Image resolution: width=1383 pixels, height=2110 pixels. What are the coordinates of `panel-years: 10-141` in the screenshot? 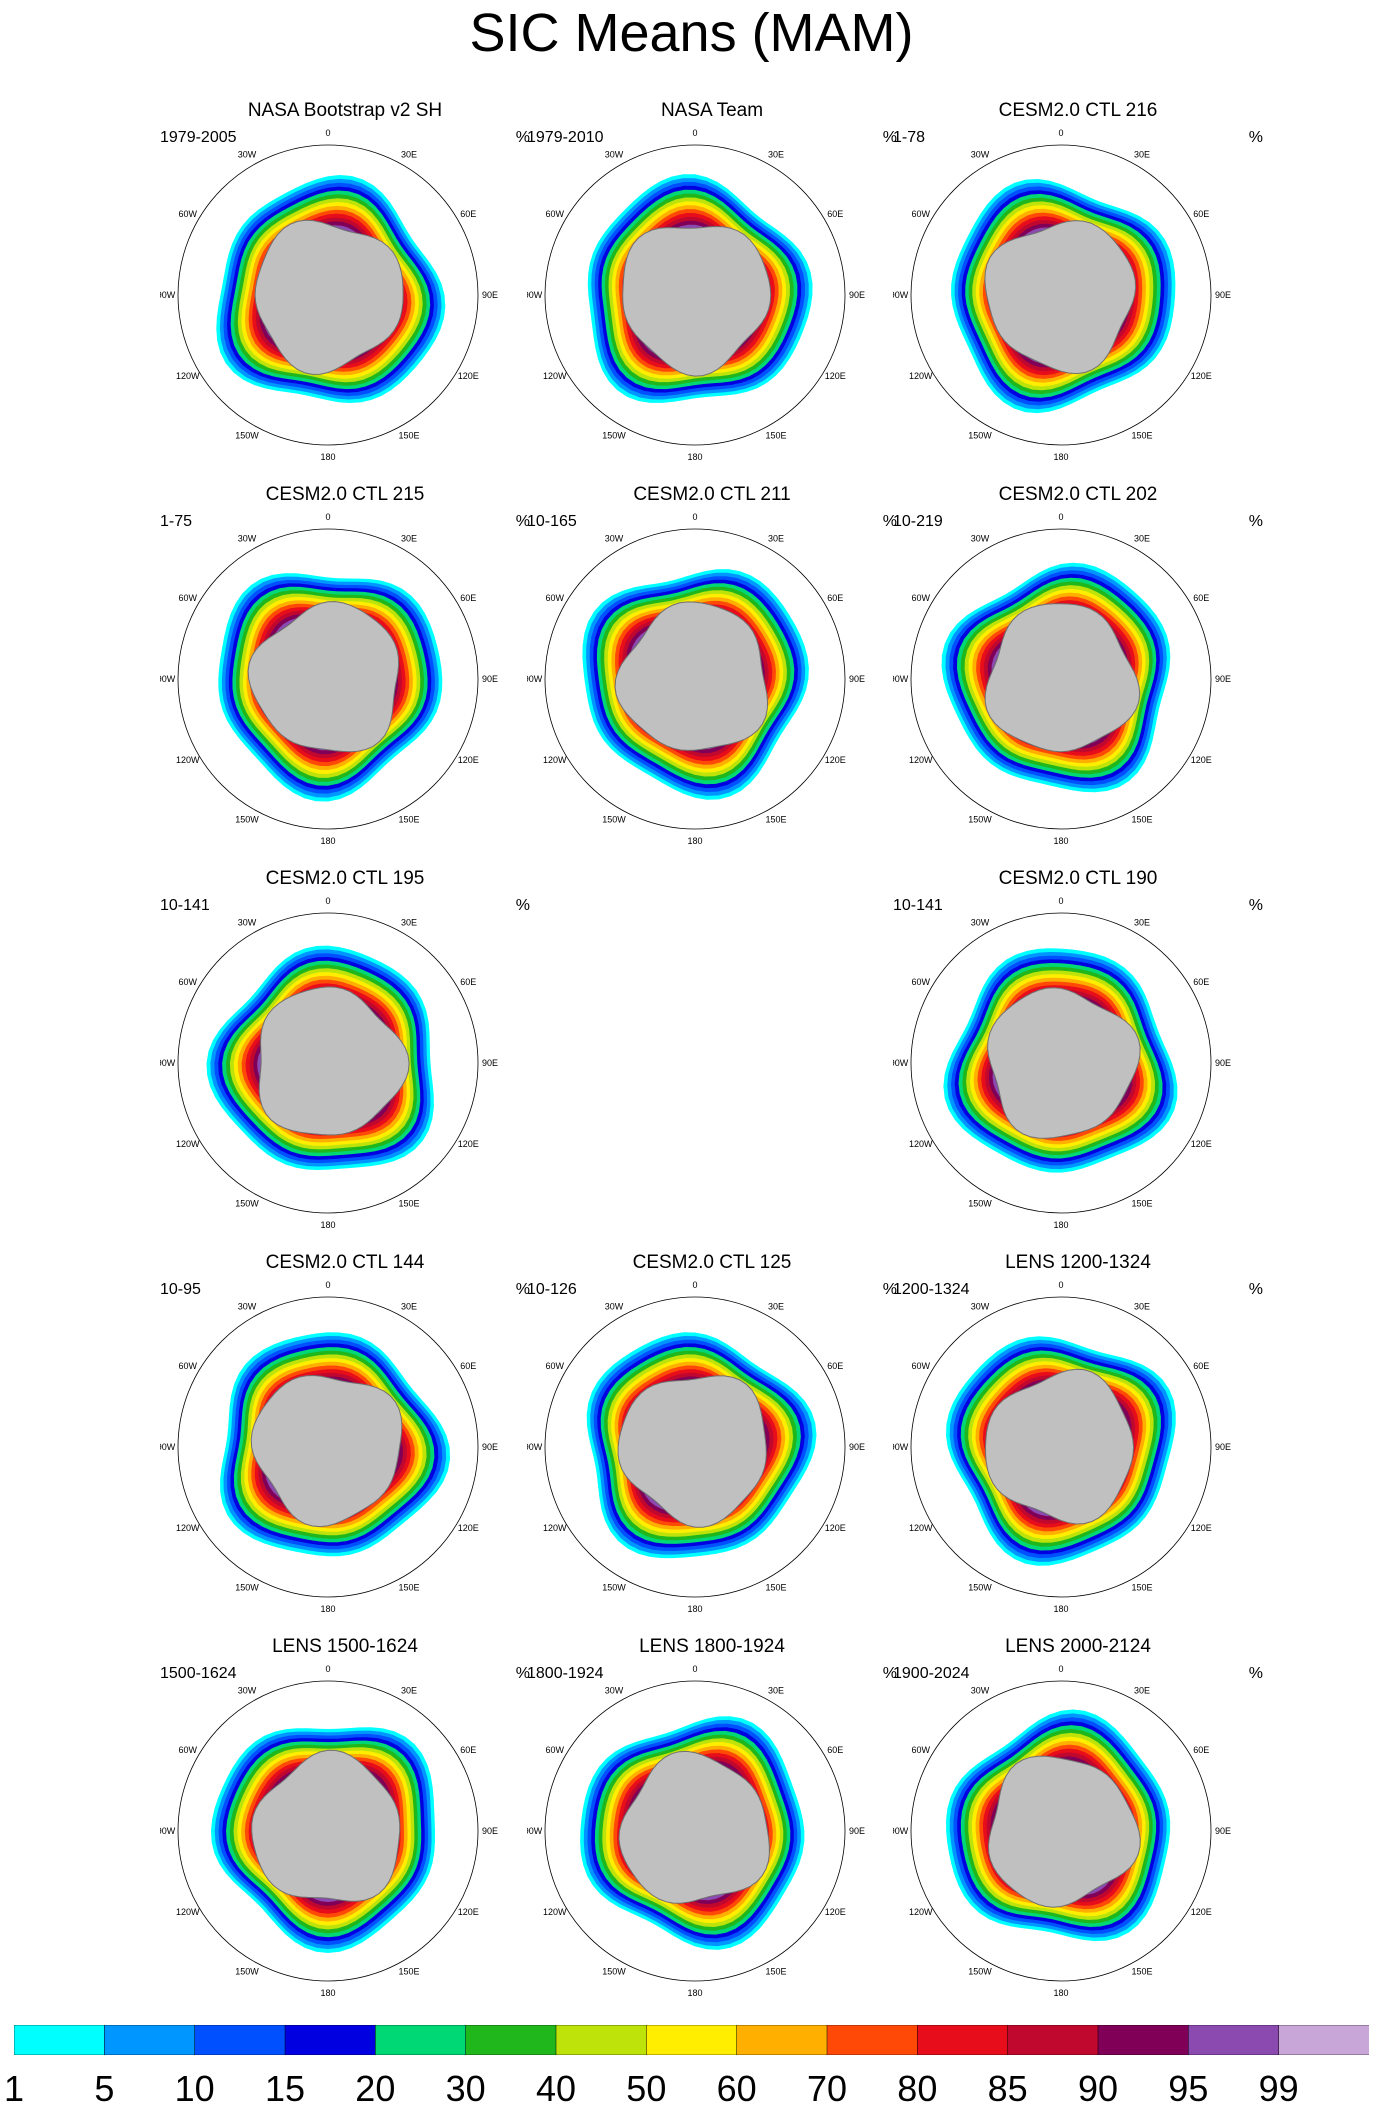 It's located at (185, 905).